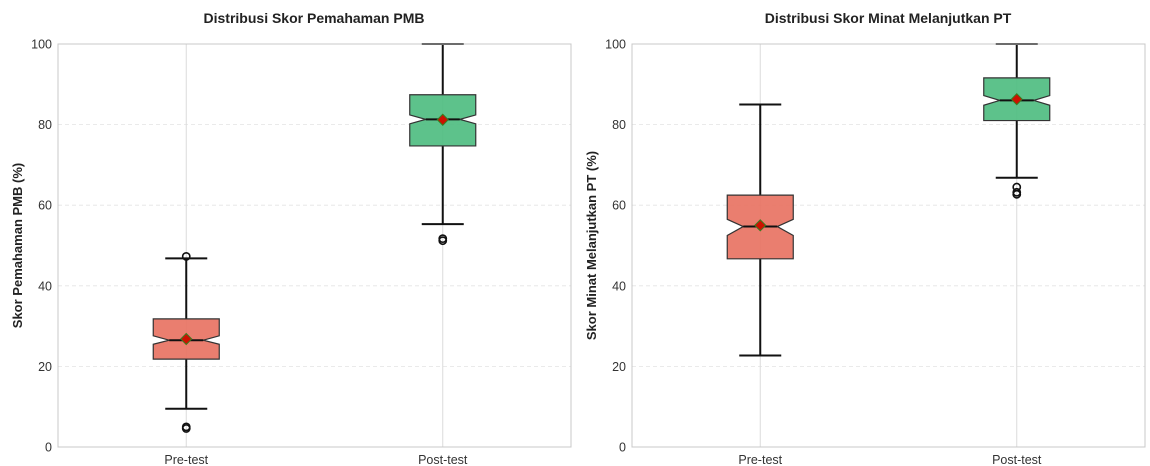 The image size is (1150, 466). I want to click on chart-title: Distribusi Skor Pemahaman PMB, so click(314, 18).